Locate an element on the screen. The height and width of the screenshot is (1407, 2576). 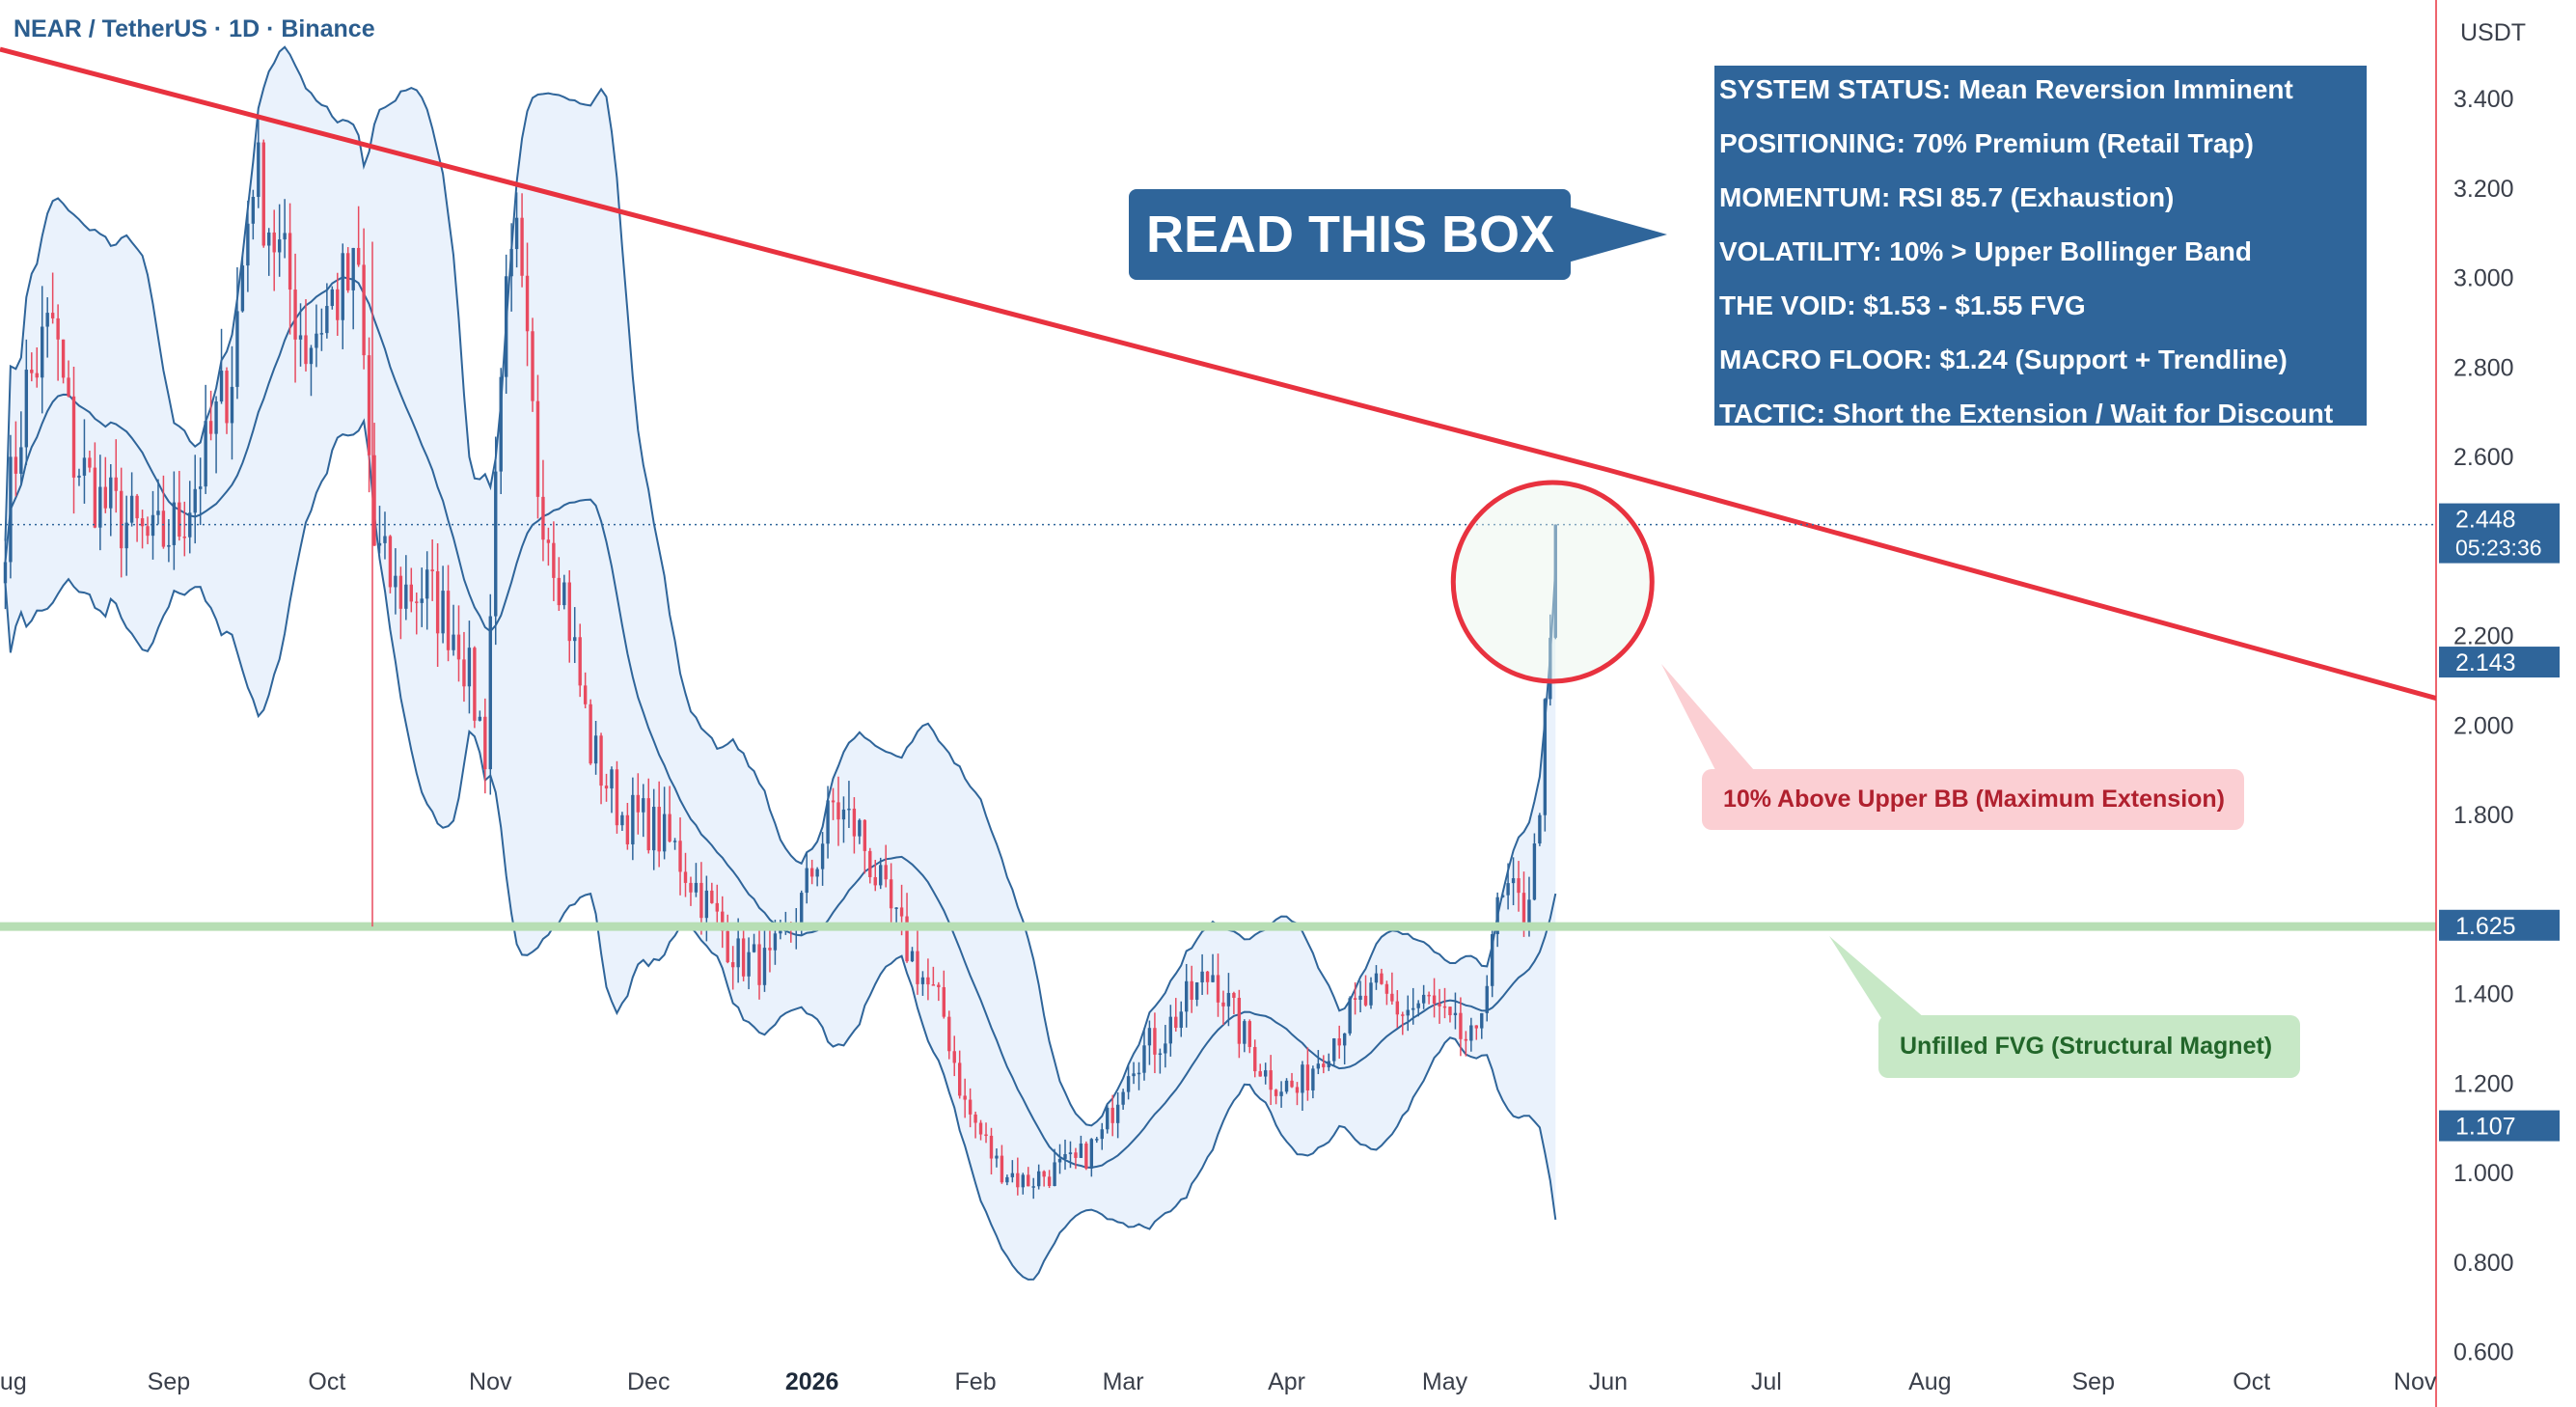
fvg-price-badge-text: 1.625 is located at coordinates (2485, 926).